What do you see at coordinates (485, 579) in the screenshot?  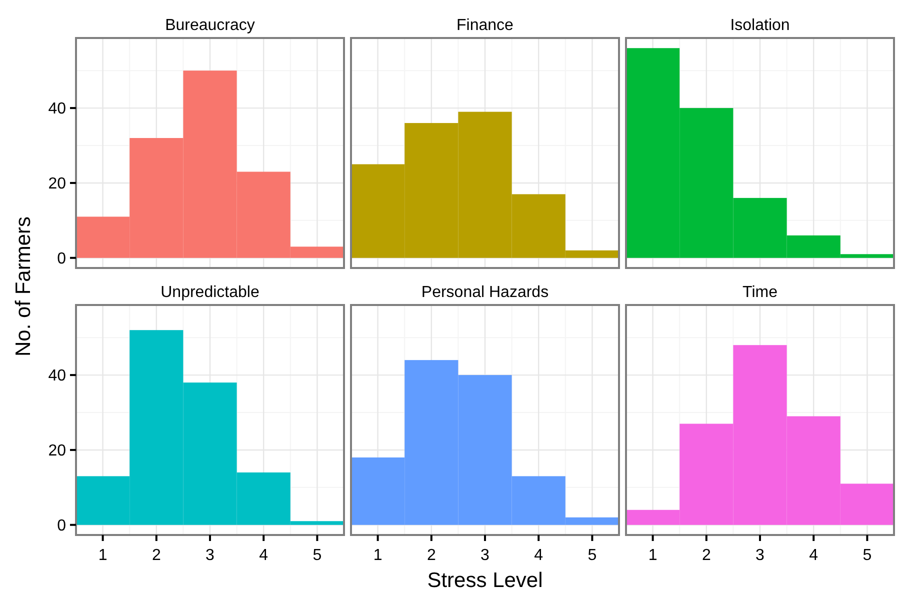 I see `x-axis-title: Stress Level` at bounding box center [485, 579].